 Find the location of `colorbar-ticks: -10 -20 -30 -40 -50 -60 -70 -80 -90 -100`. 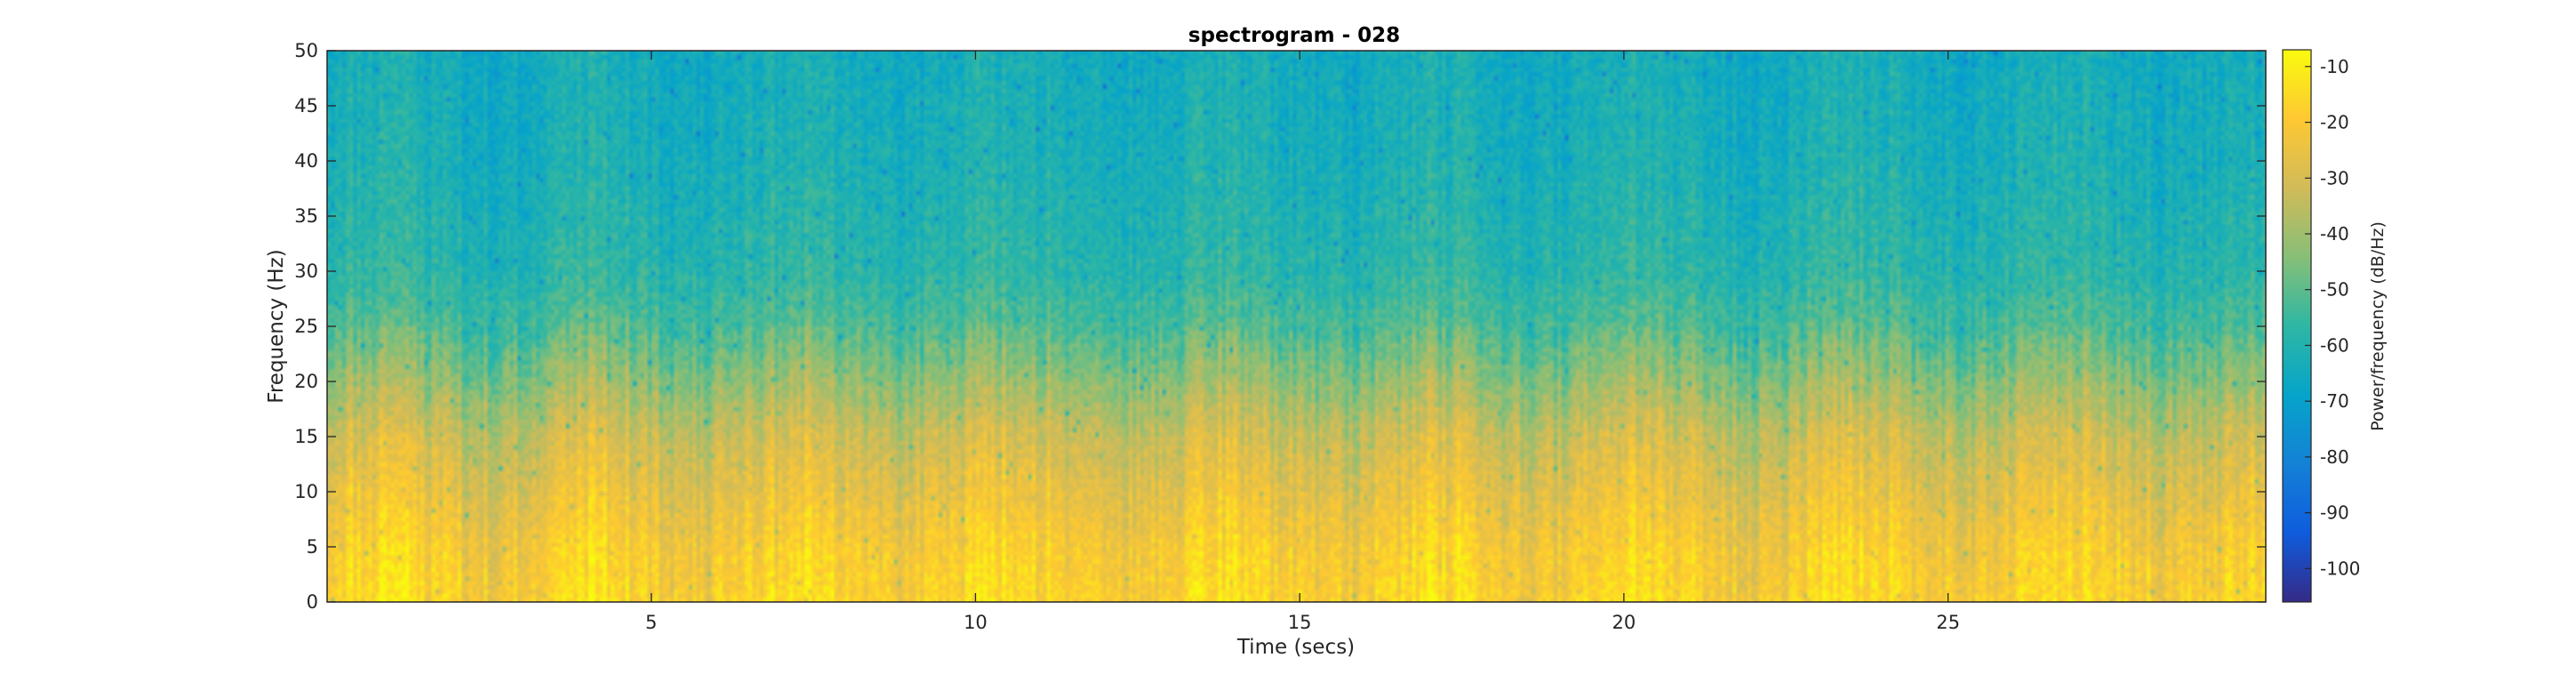

colorbar-ticks: -10 -20 -30 -40 -50 -60 -70 -80 -90 -100 is located at coordinates (2332, 318).